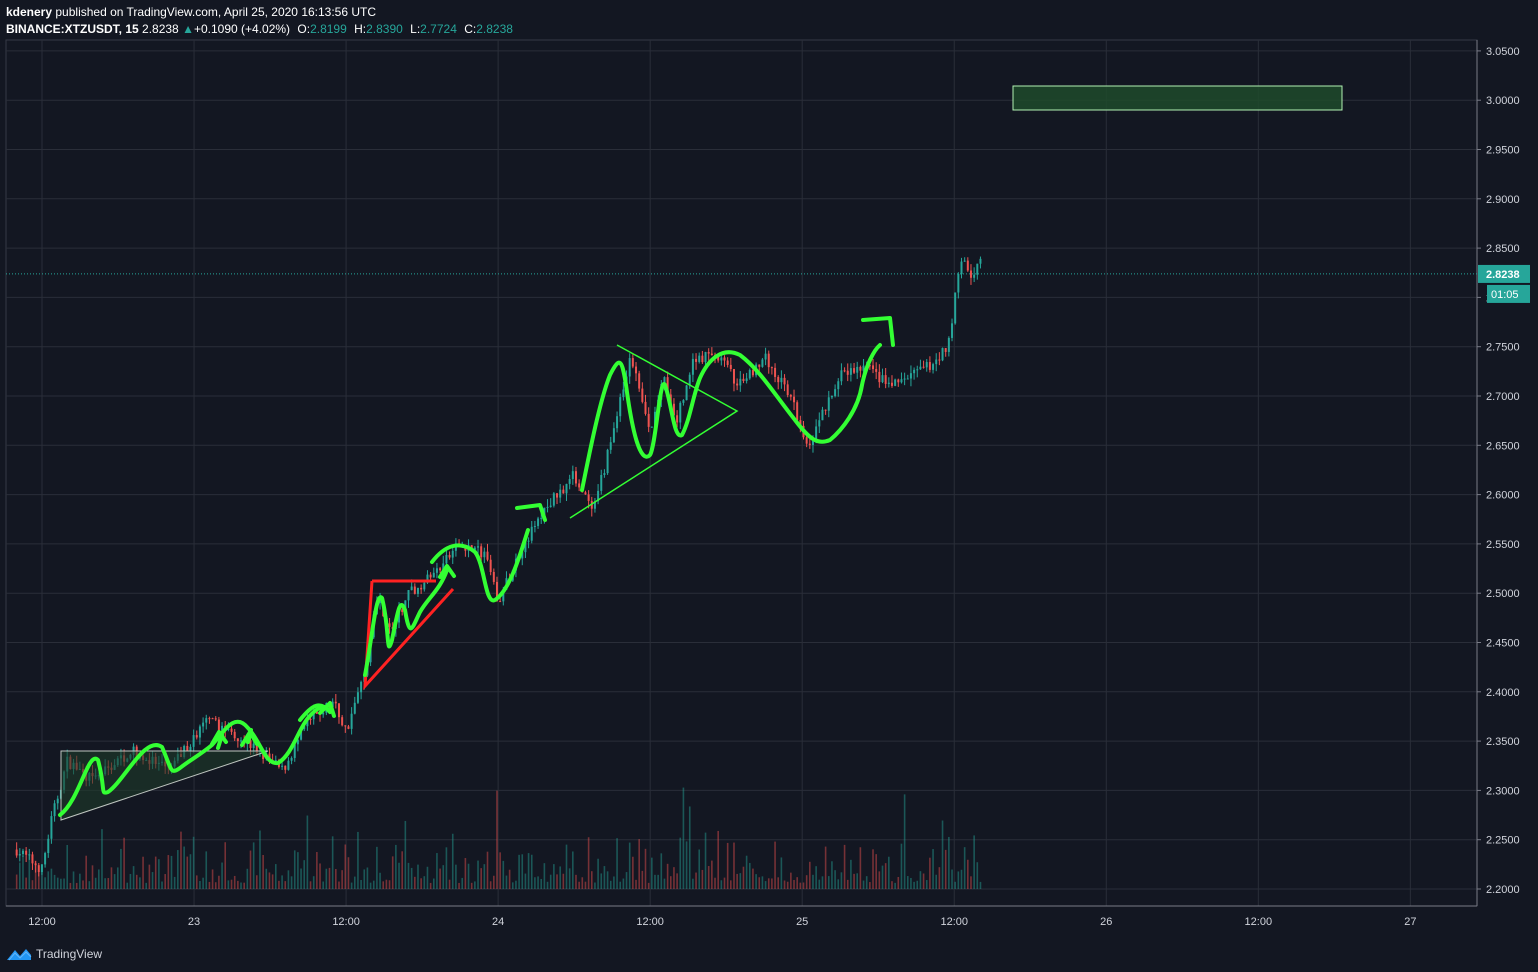 Image resolution: width=1538 pixels, height=972 pixels. I want to click on tradingview-logo-icon, so click(19, 954).